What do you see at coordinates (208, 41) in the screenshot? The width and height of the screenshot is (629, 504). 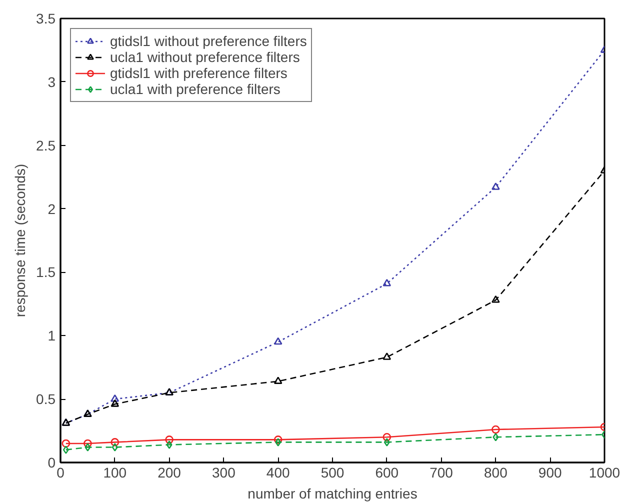 I see `legend-label: gtidsl1 without preference filters` at bounding box center [208, 41].